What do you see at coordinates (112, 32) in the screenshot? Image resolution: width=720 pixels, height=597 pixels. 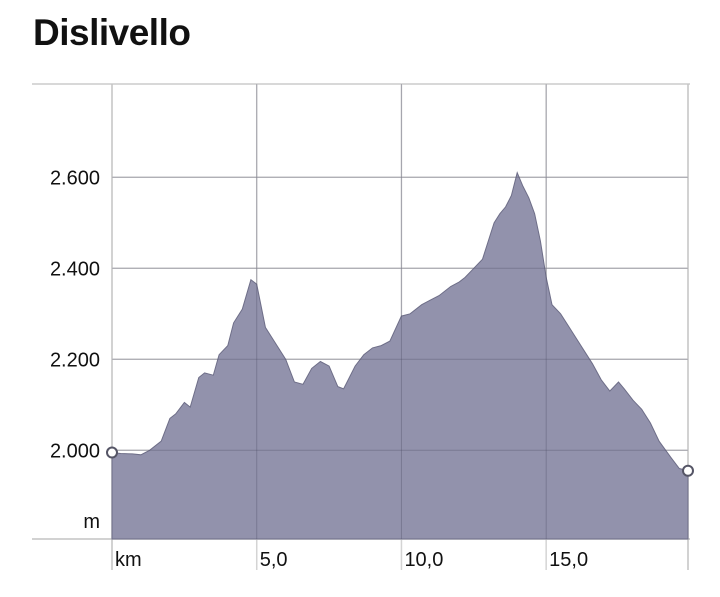 I see `chart-title: Dislivello` at bounding box center [112, 32].